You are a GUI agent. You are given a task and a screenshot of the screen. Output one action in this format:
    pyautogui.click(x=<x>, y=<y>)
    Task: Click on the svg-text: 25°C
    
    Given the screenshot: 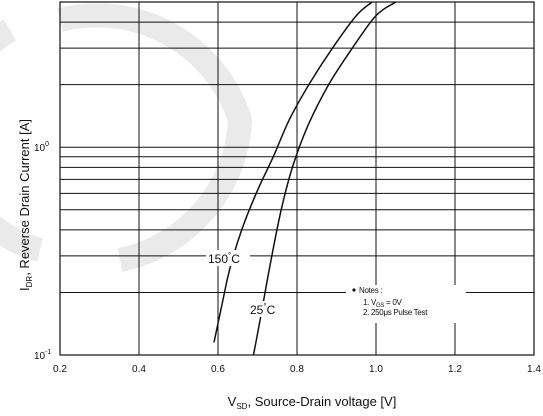 What is the action you would take?
    pyautogui.click(x=263, y=309)
    